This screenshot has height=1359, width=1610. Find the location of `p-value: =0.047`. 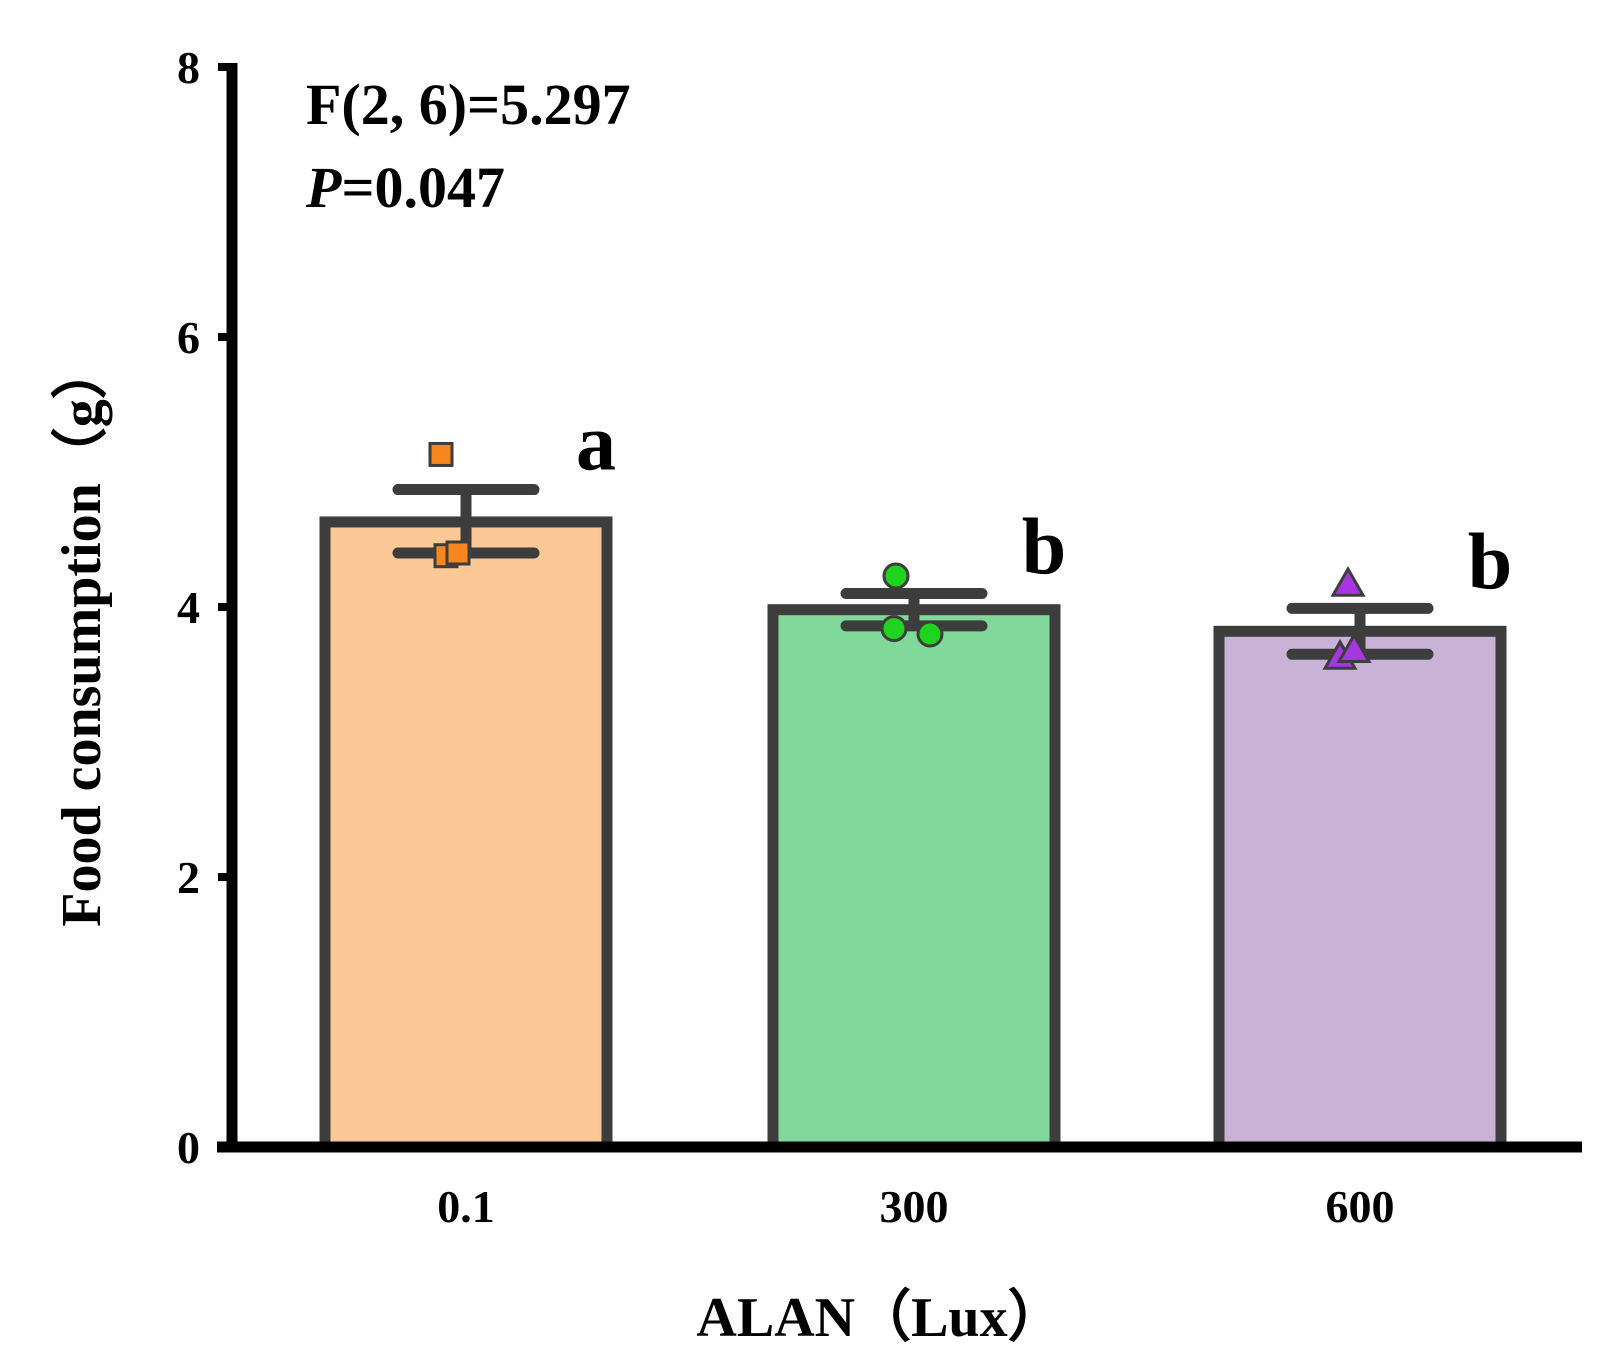

p-value: =0.047 is located at coordinates (423, 187).